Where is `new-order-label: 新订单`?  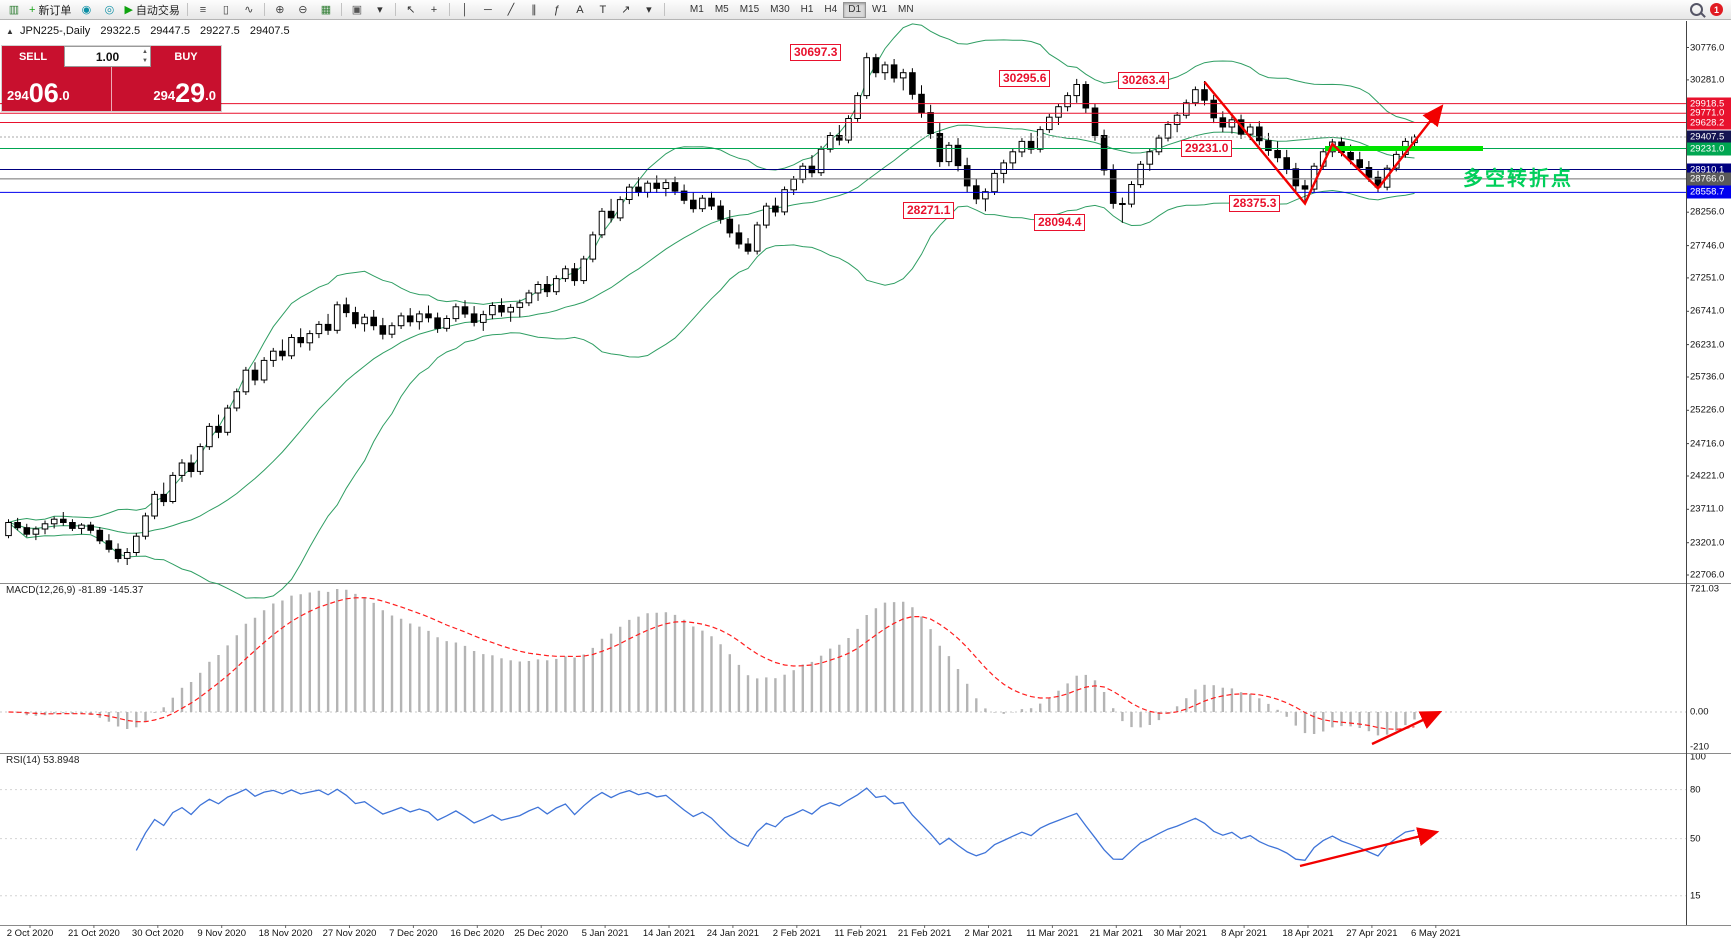
new-order-label: 新订单 is located at coordinates (55, 10).